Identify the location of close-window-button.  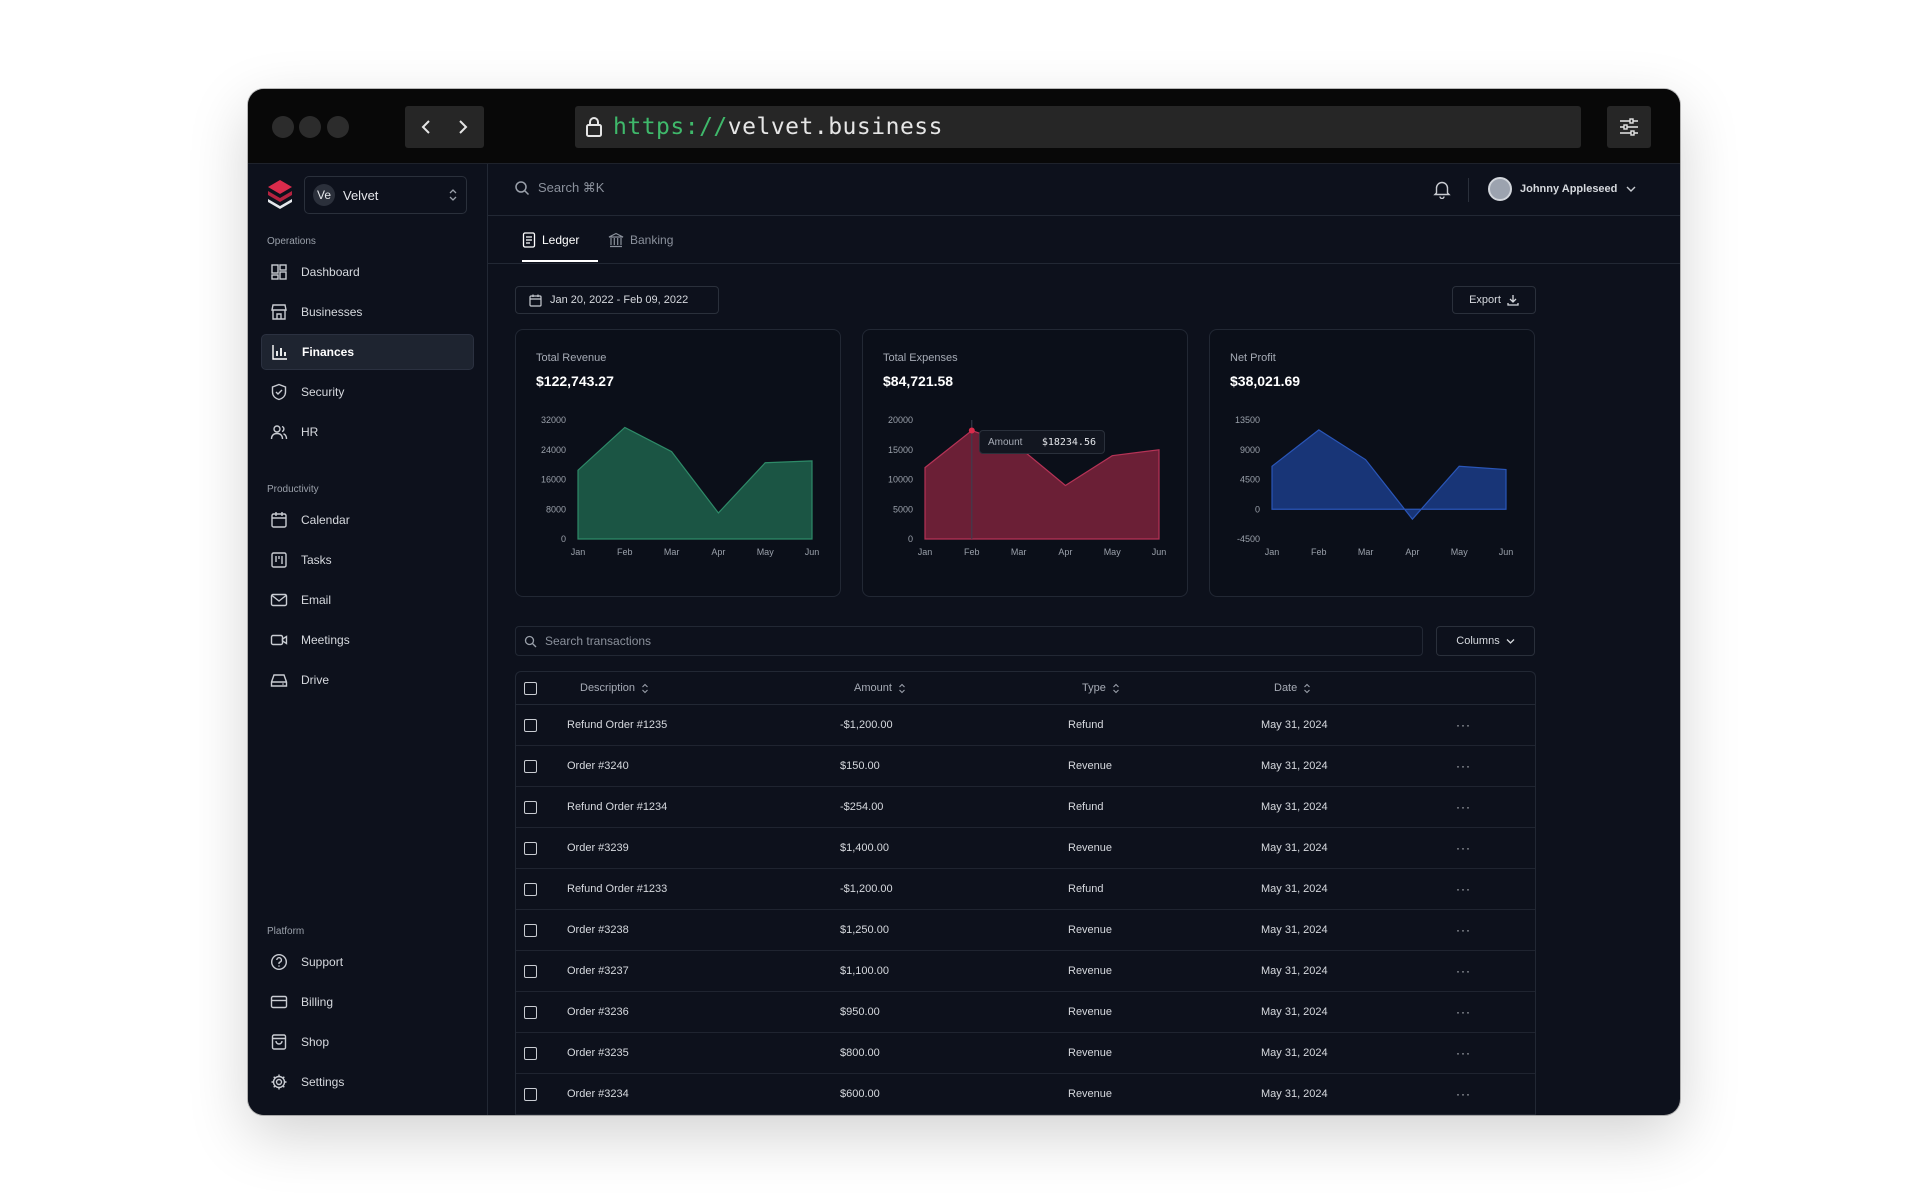
(283, 127).